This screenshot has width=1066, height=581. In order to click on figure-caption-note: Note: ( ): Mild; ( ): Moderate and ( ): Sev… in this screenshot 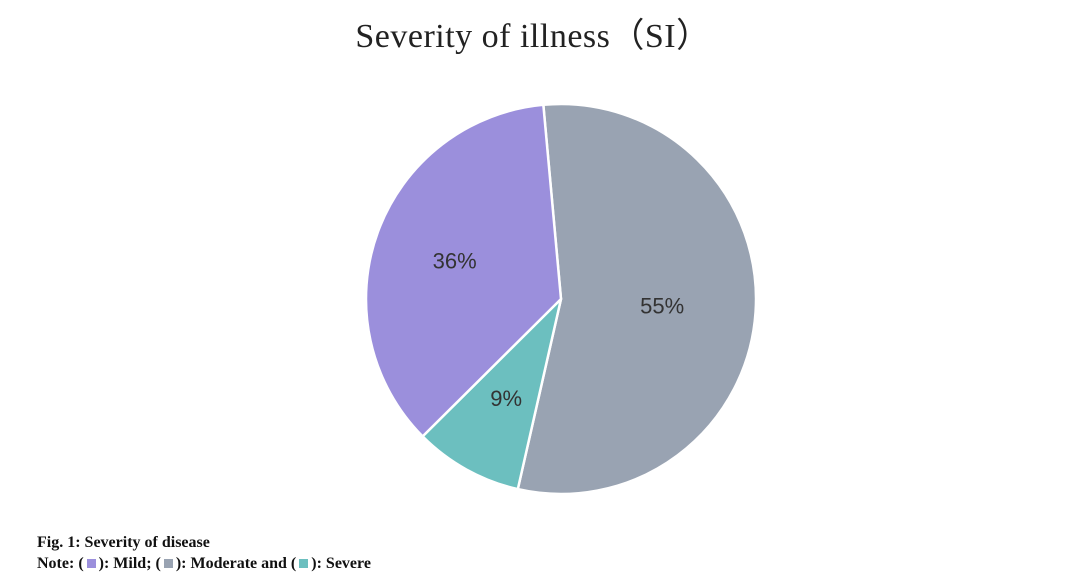, I will do `click(204, 564)`.